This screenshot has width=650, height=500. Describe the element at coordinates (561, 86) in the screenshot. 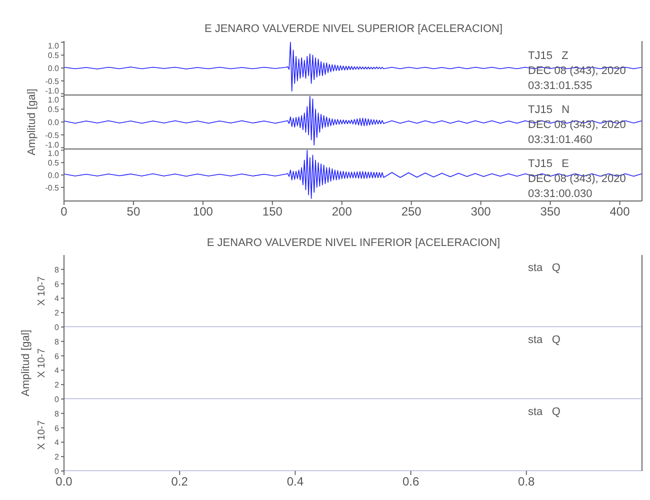

I see `annotation: 03:31:01.535` at that location.